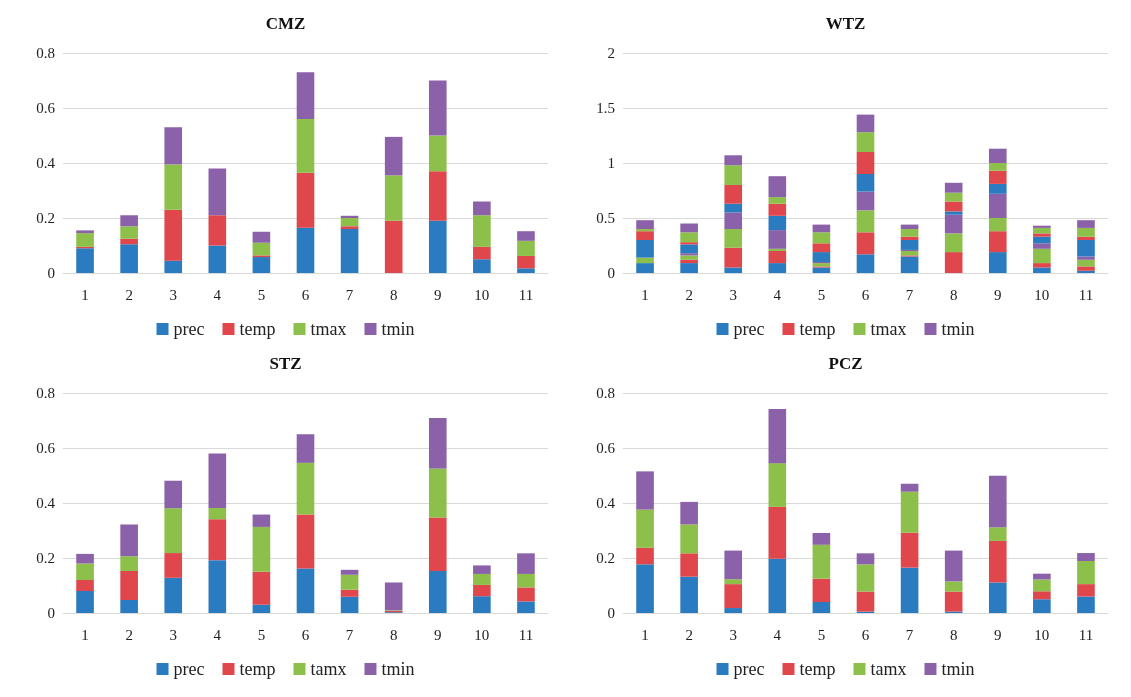 The width and height of the screenshot is (1131, 697). What do you see at coordinates (605, 108) in the screenshot?
I see `y-tick-label: 1.5` at bounding box center [605, 108].